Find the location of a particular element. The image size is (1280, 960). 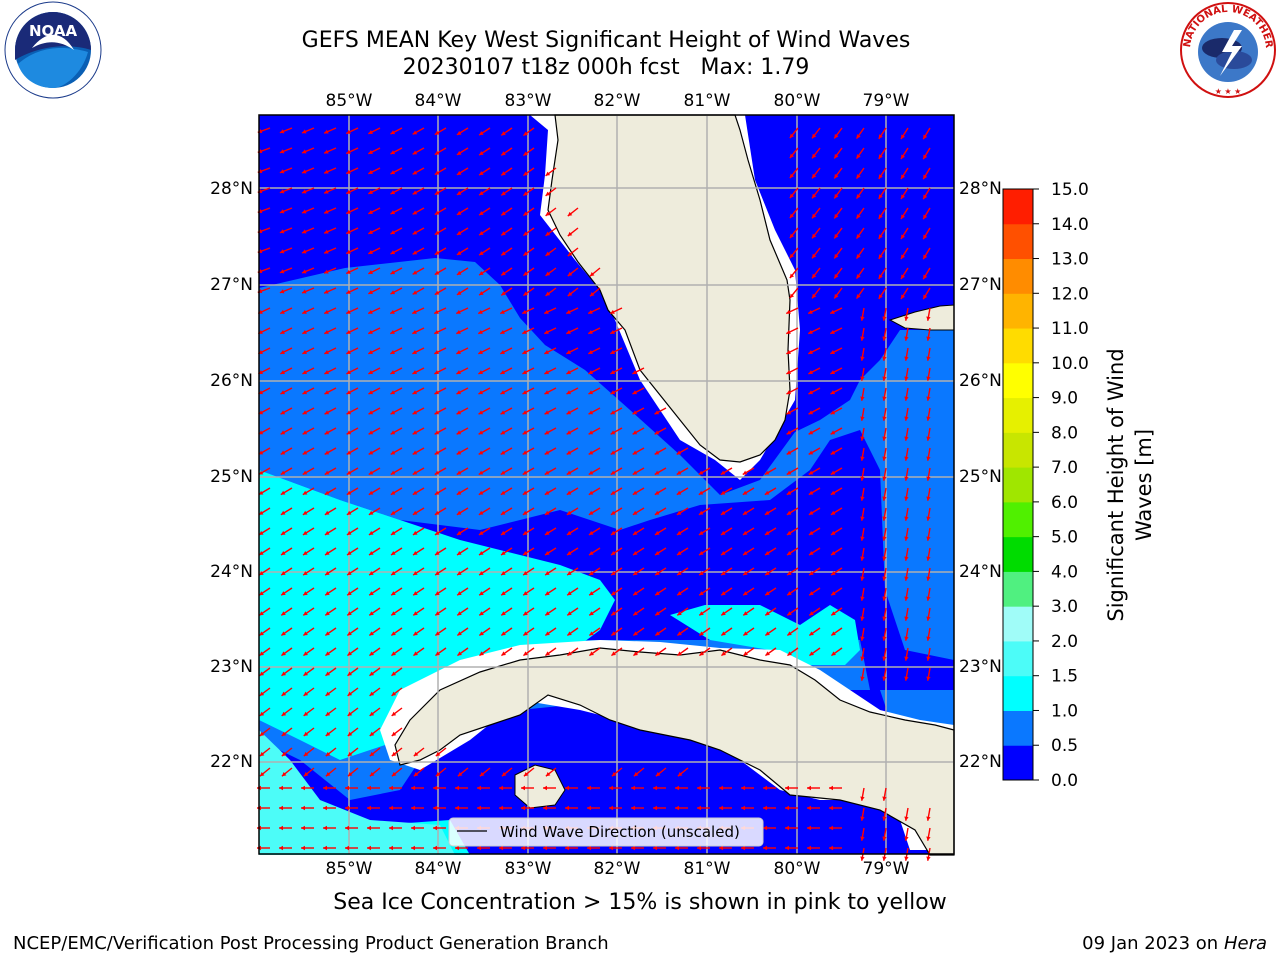

lon-top-label: 84°W is located at coordinates (438, 101).